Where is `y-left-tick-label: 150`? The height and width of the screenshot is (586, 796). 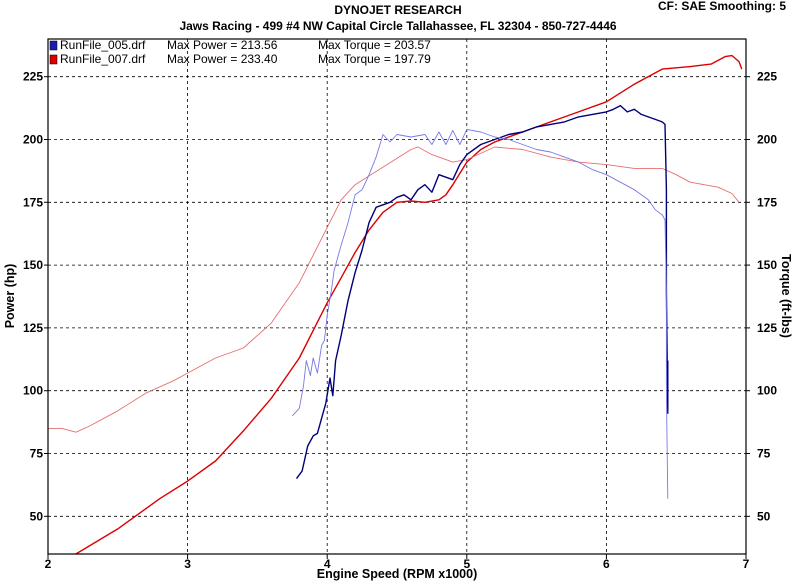 y-left-tick-label: 150 is located at coordinates (33, 265).